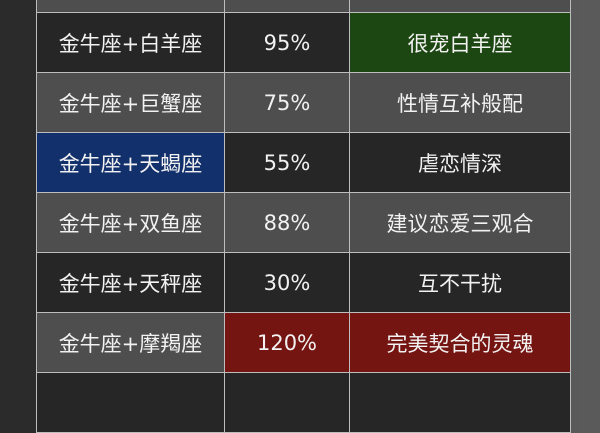  I want to click on comment-cell: 性情互补般配, so click(460, 102).